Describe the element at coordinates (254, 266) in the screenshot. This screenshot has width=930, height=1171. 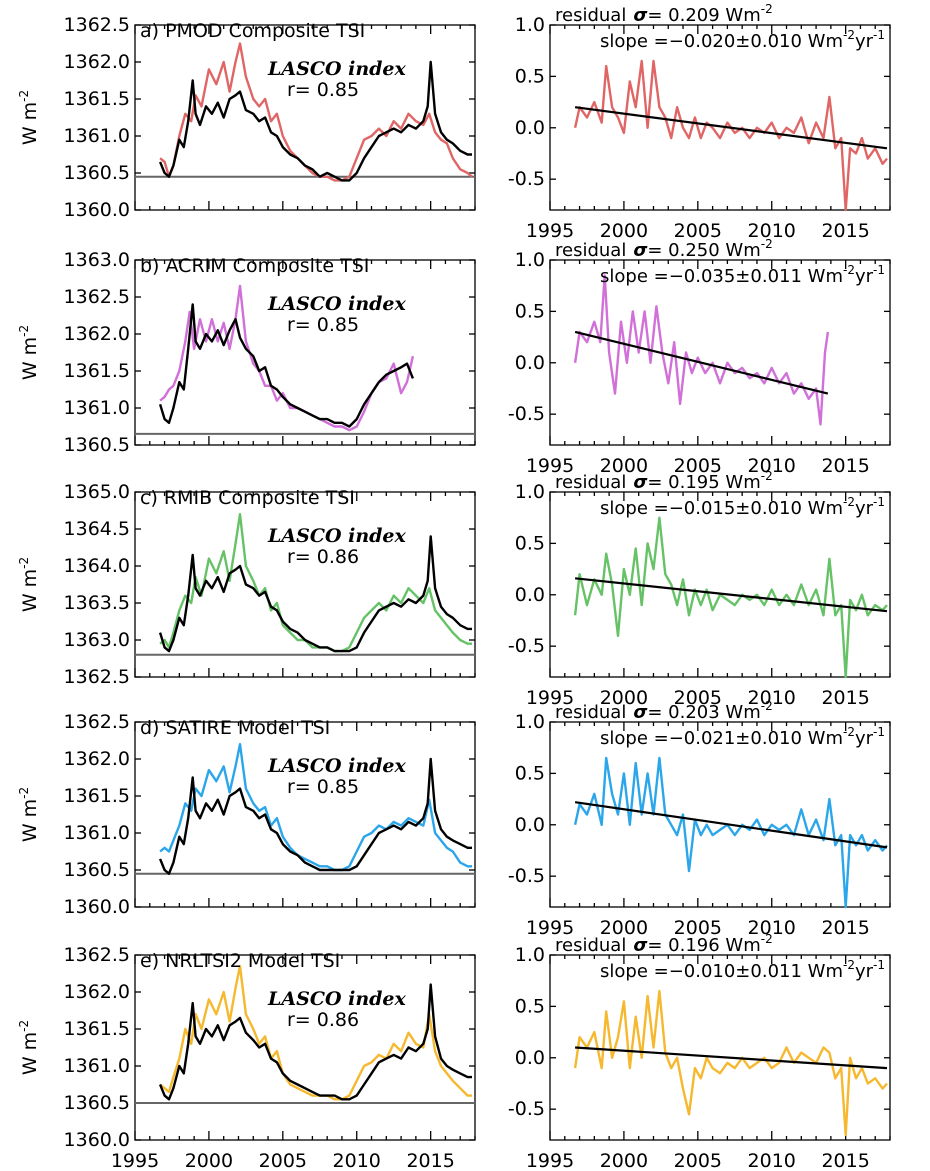
I see `panel-title: b) ACRIM Composite TSI` at that location.